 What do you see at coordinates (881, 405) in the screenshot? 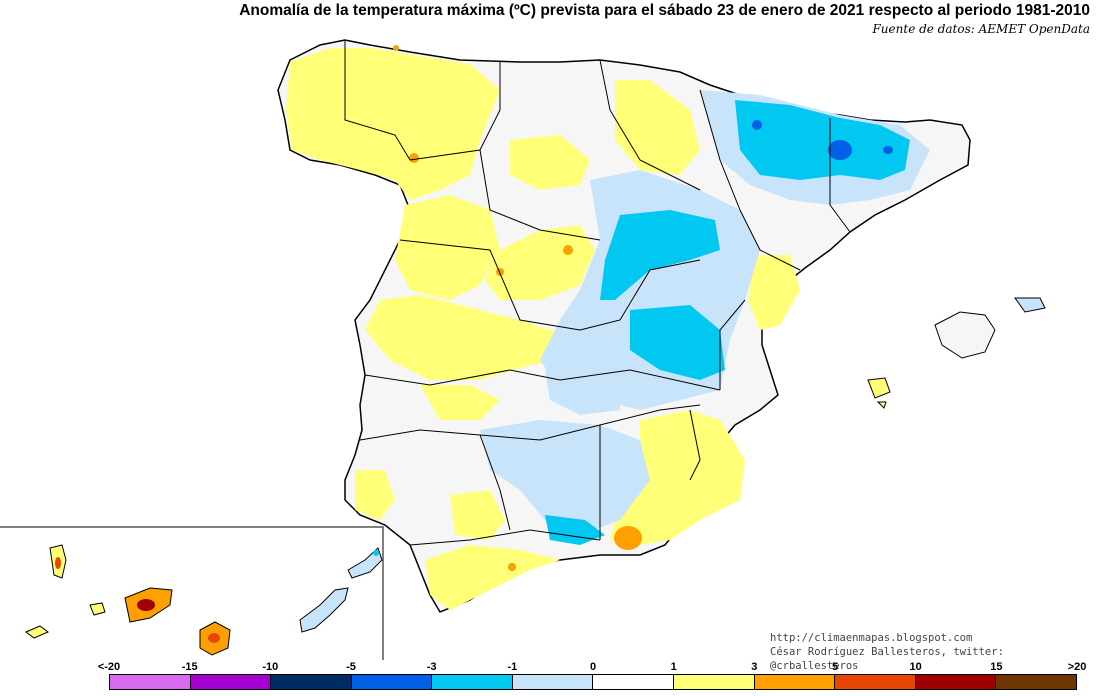
I see `island-formentera` at bounding box center [881, 405].